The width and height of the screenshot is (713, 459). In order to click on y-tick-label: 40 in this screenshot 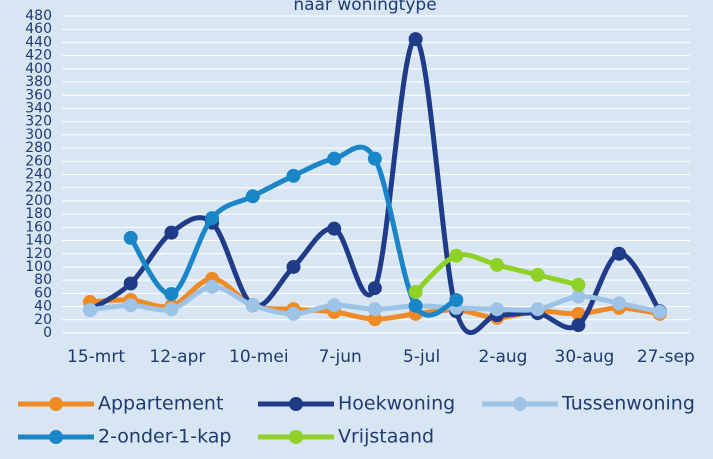, I will do `click(43, 307)`.